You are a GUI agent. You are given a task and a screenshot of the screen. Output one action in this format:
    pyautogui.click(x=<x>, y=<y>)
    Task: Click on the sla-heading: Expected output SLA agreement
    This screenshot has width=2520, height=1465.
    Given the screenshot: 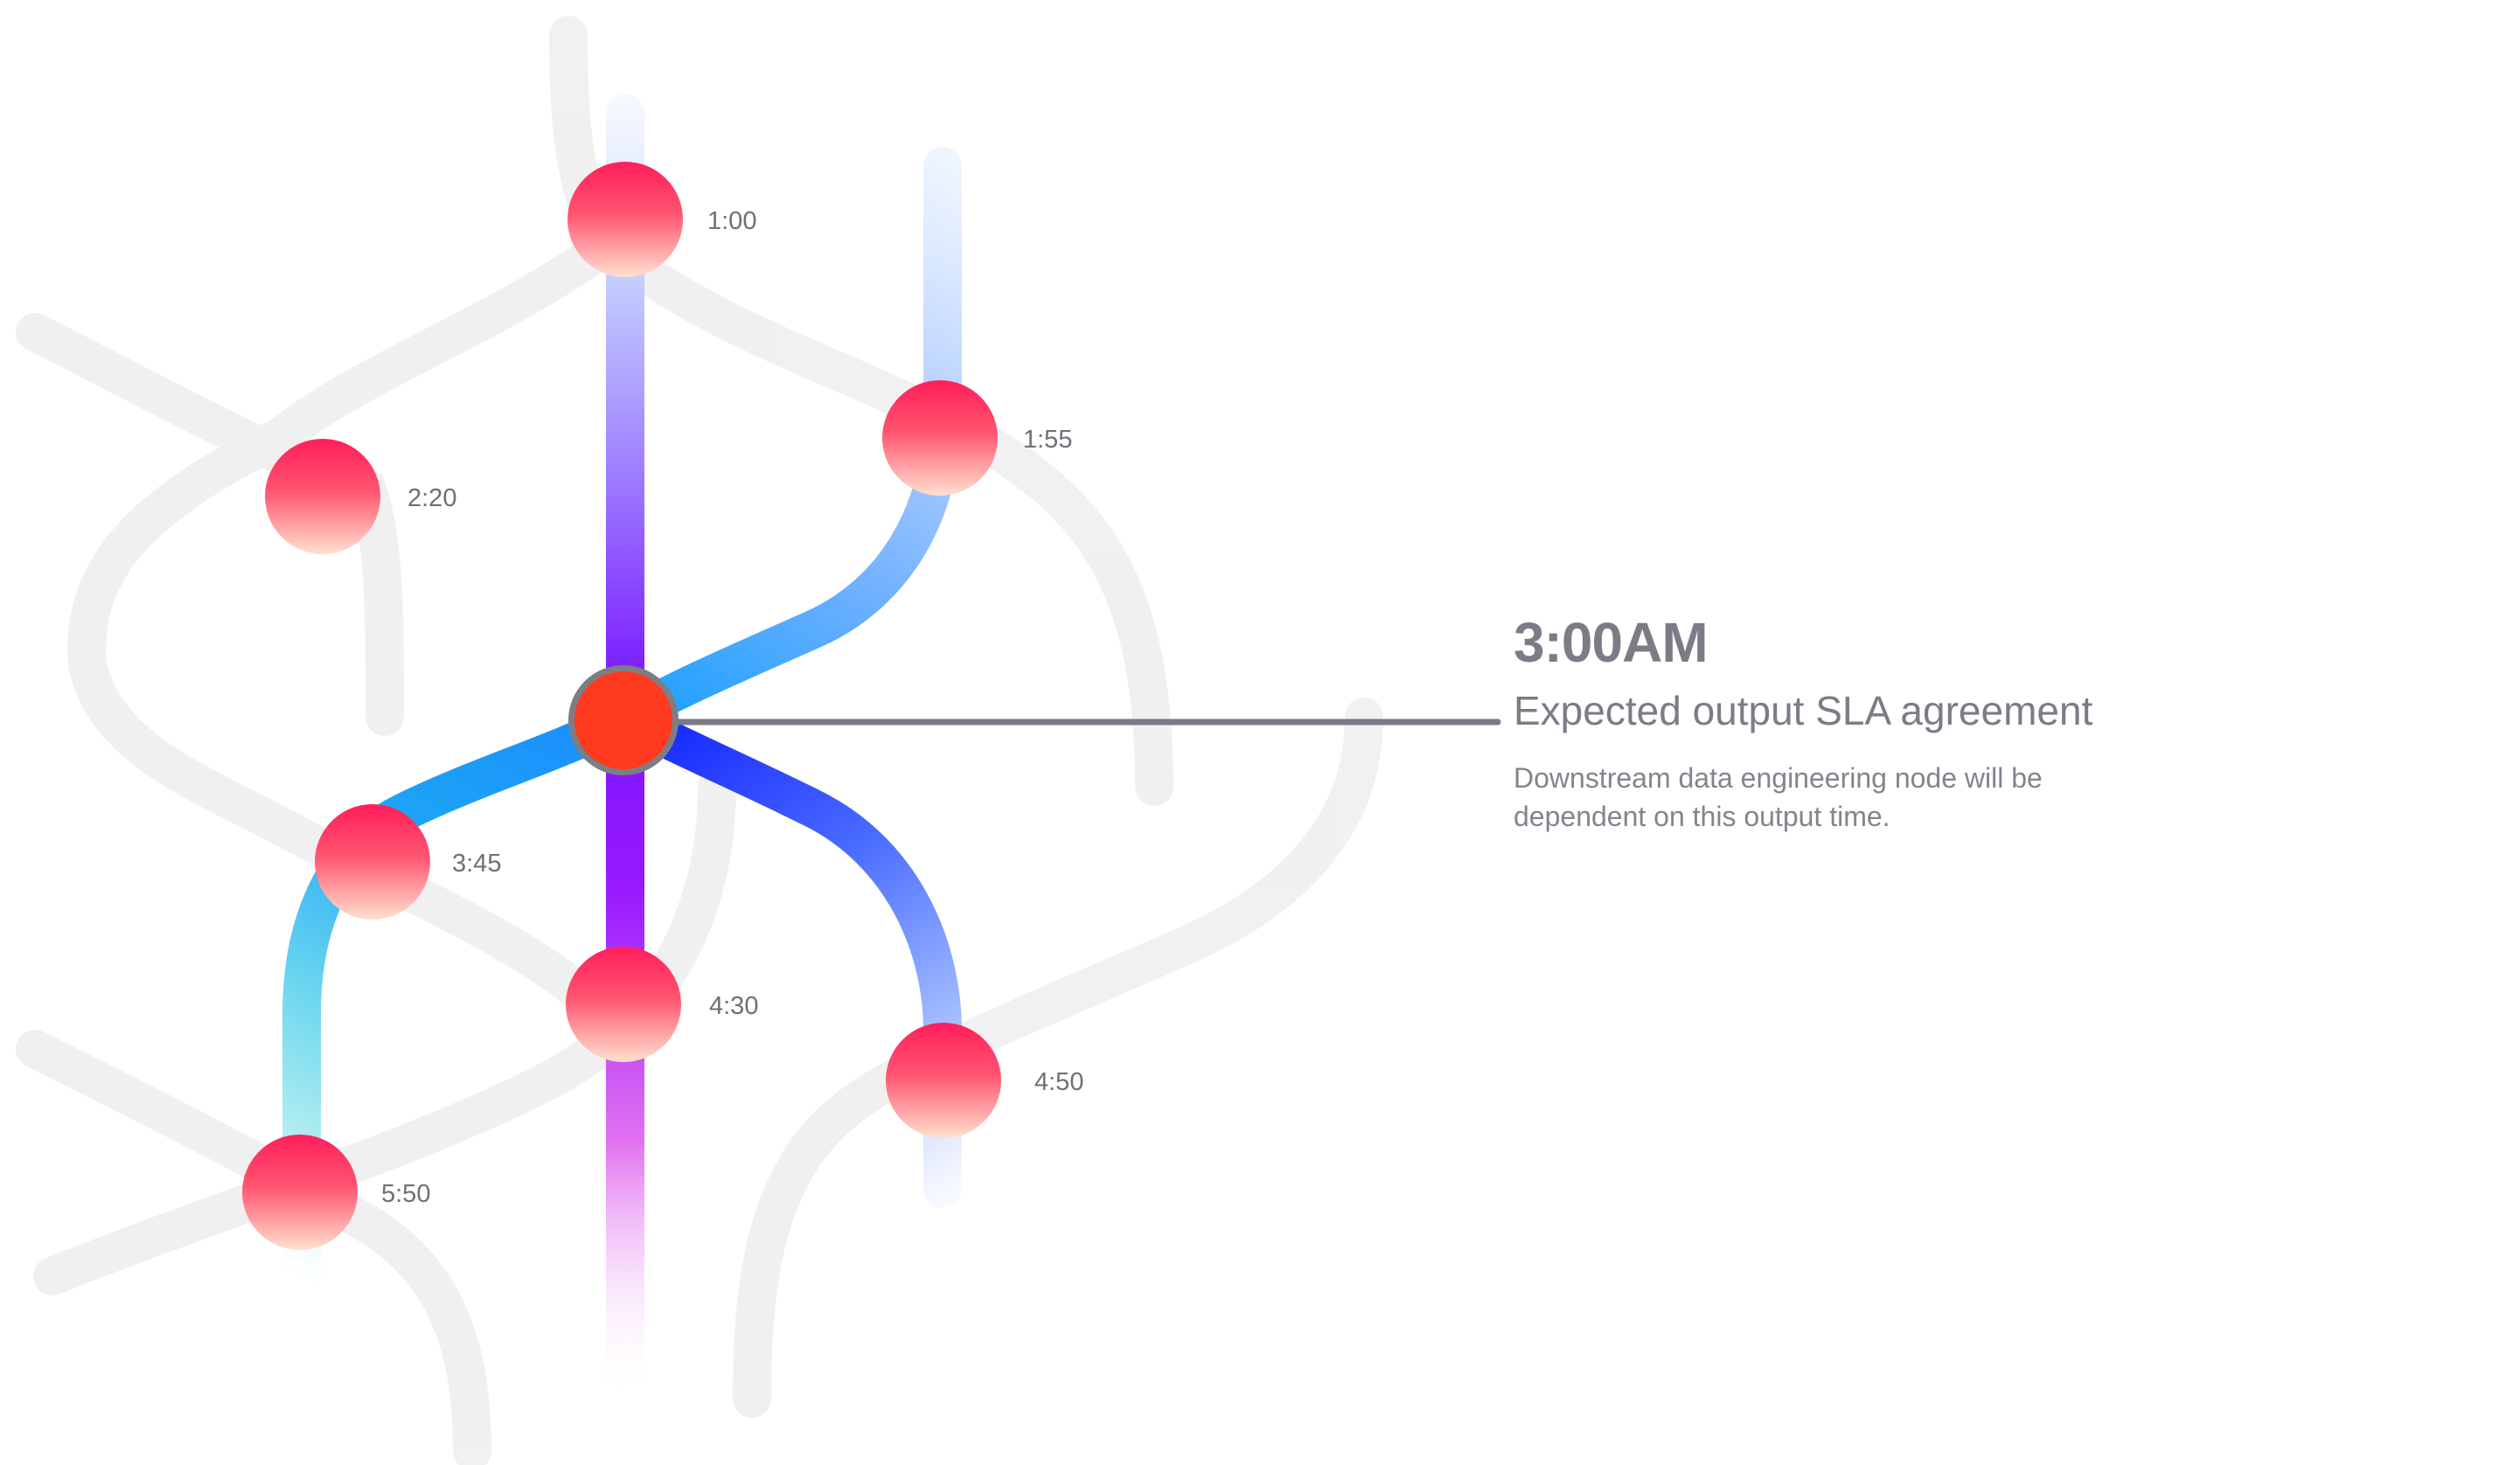 What is the action you would take?
    pyautogui.click(x=1803, y=710)
    